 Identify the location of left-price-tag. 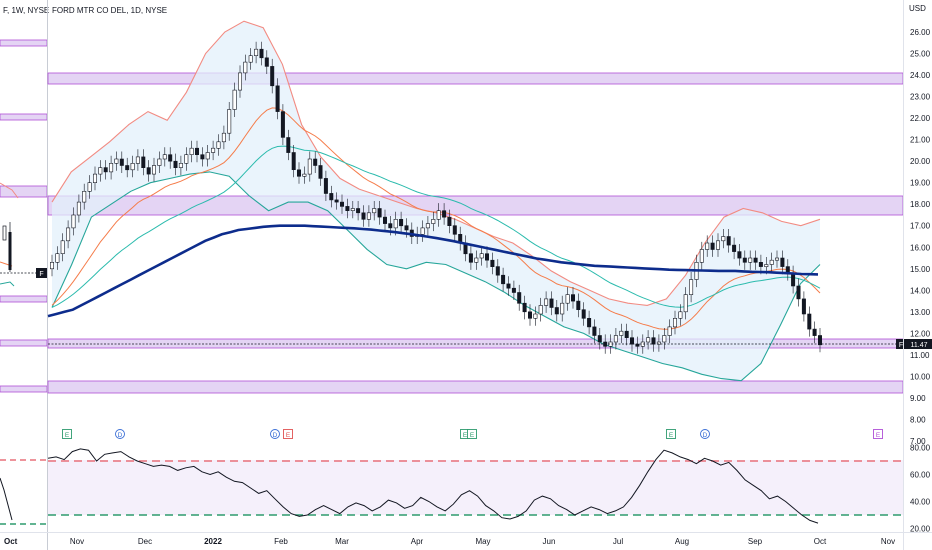
(41, 273).